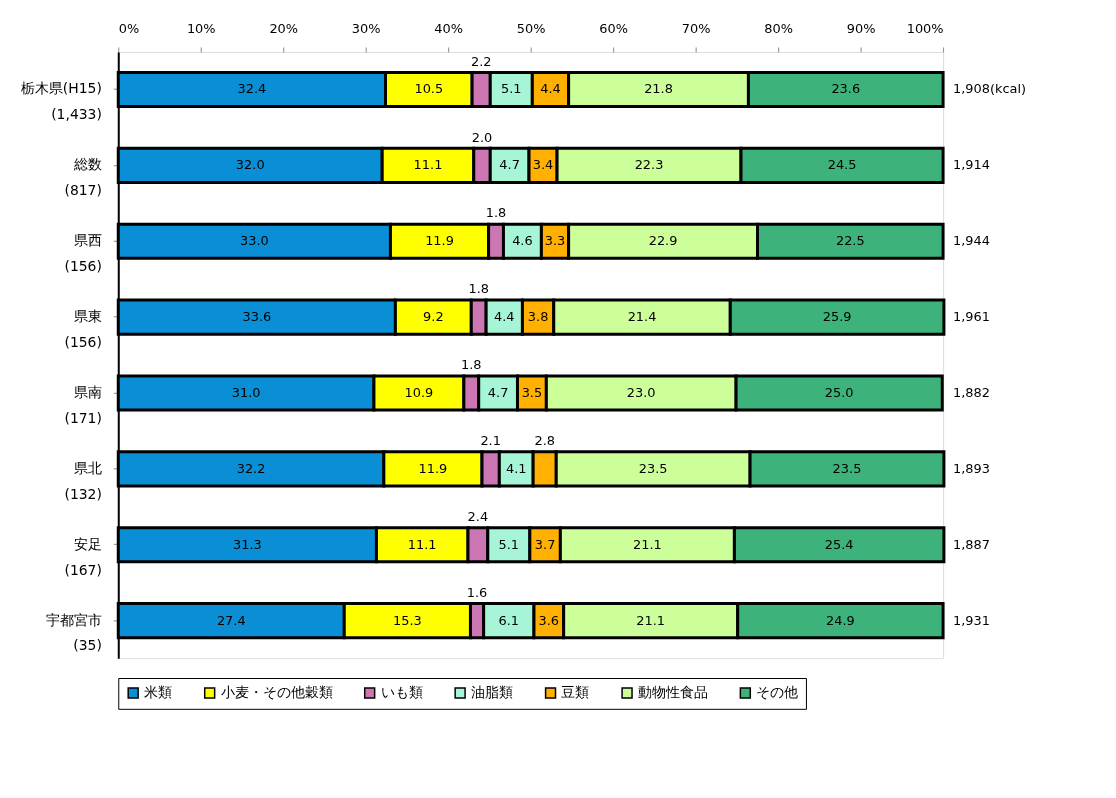  I want to click on y-tick-label: 県南 (171), so click(83, 404).